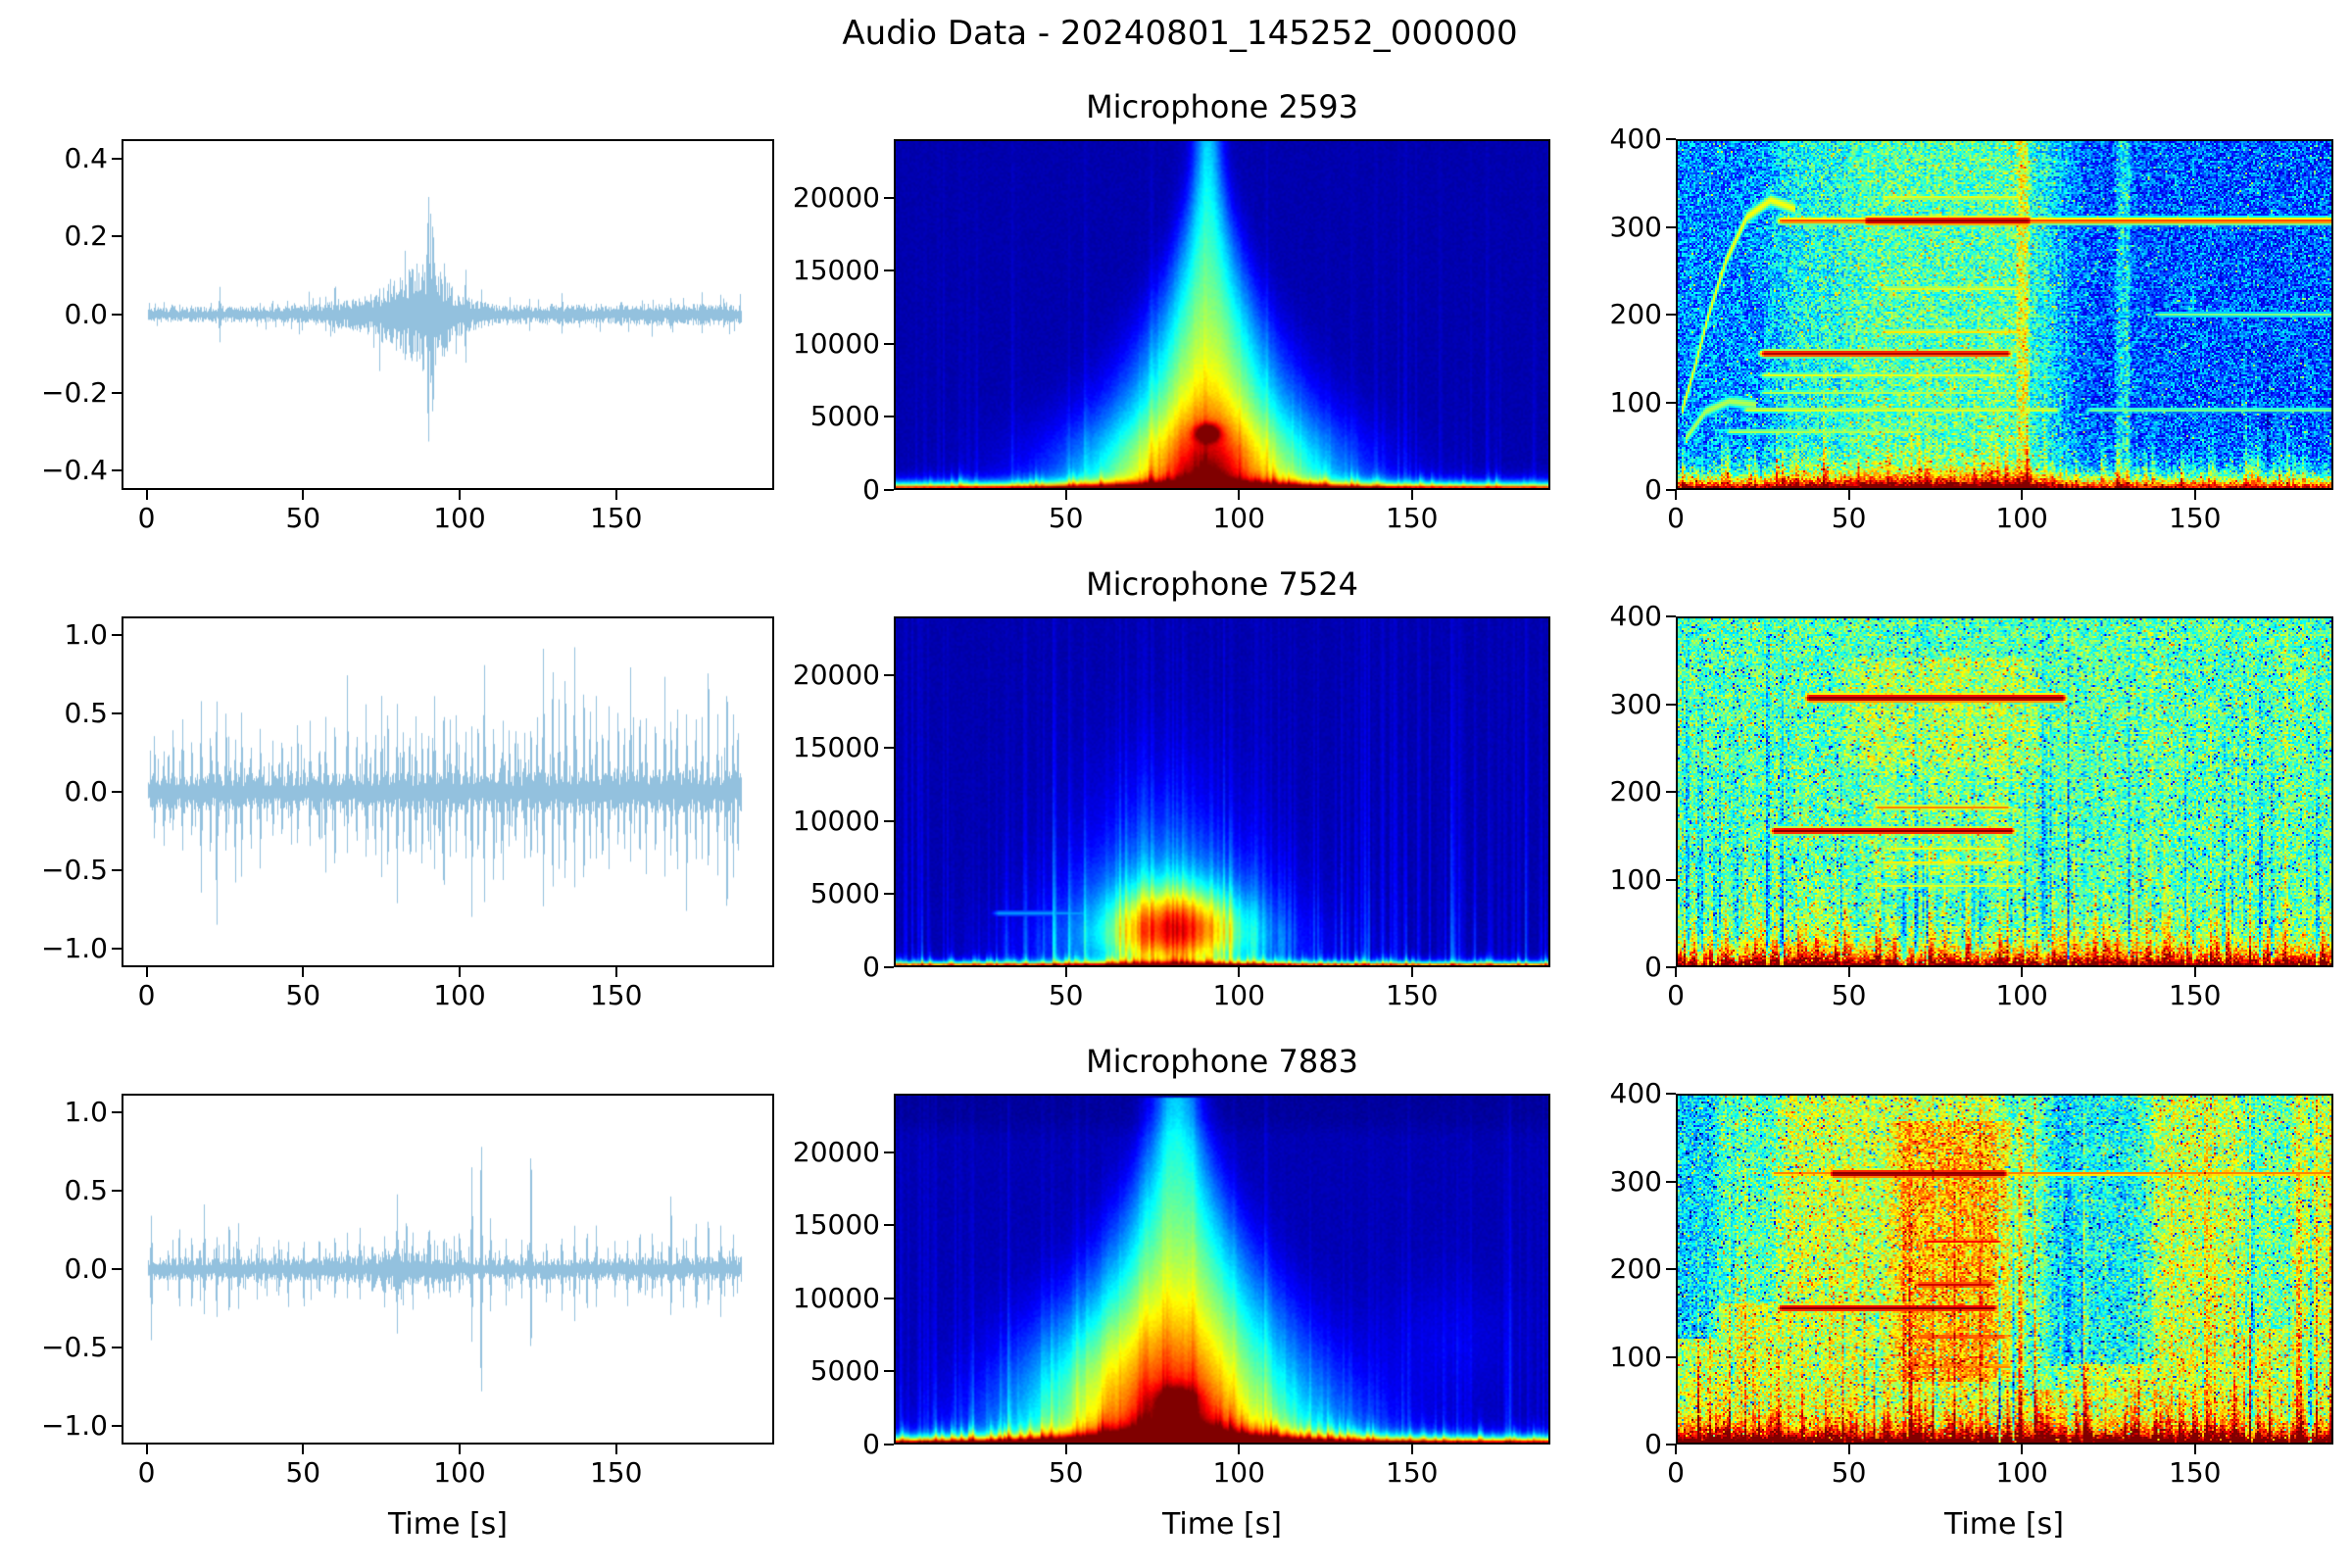 The height and width of the screenshot is (1568, 2352). I want to click on subplot-title-mic-7883: Microphone 7883, so click(1222, 1061).